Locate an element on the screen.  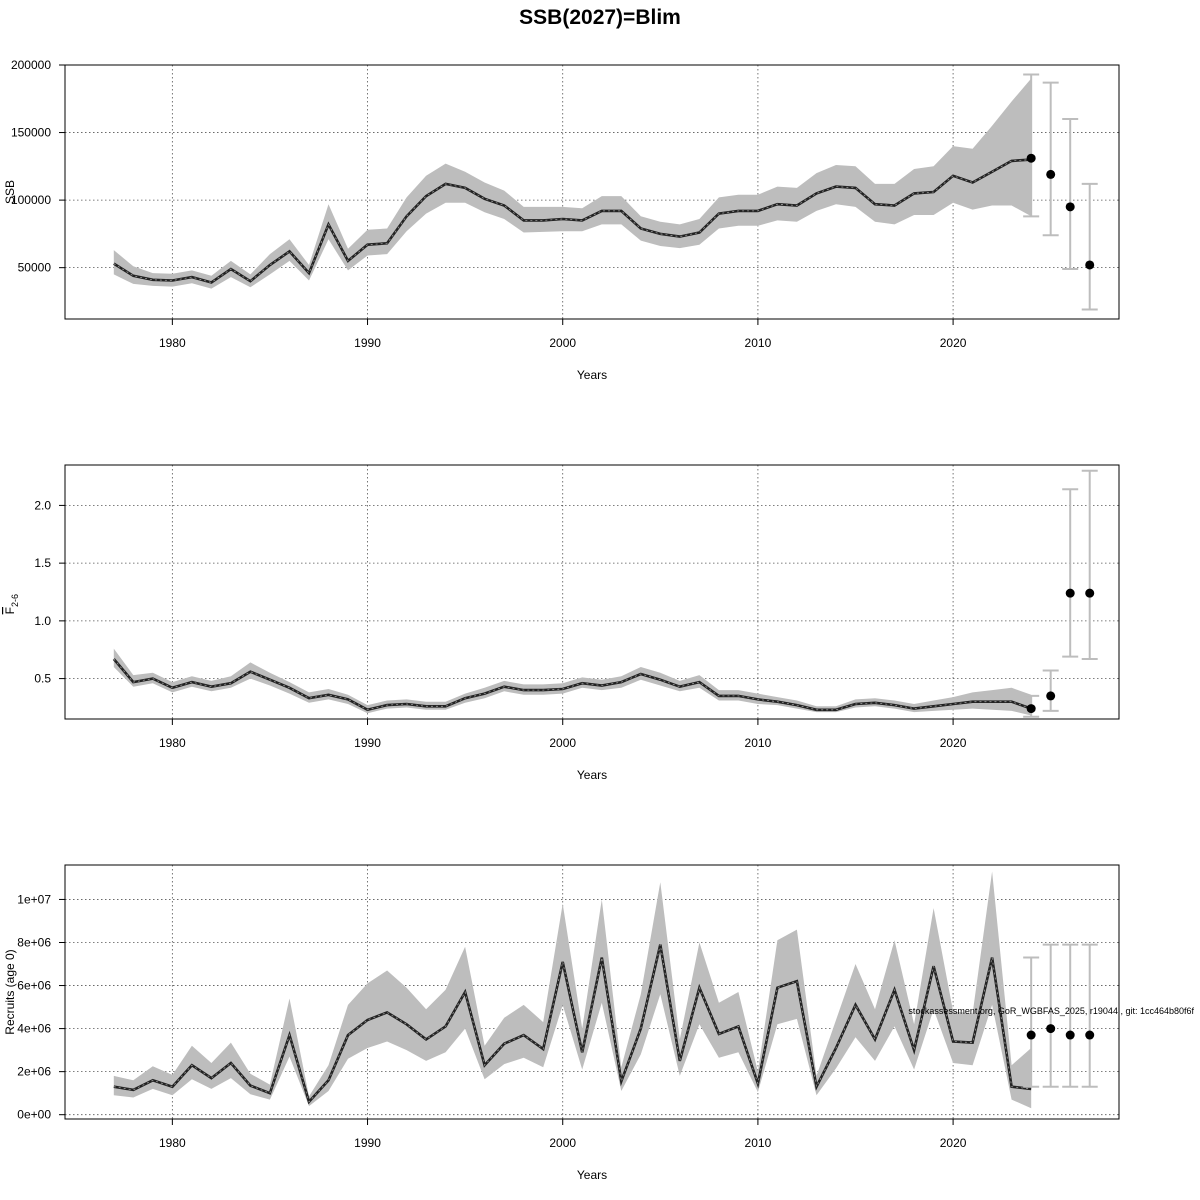
y-axis-label-main: F is located at coordinates (10, 610).